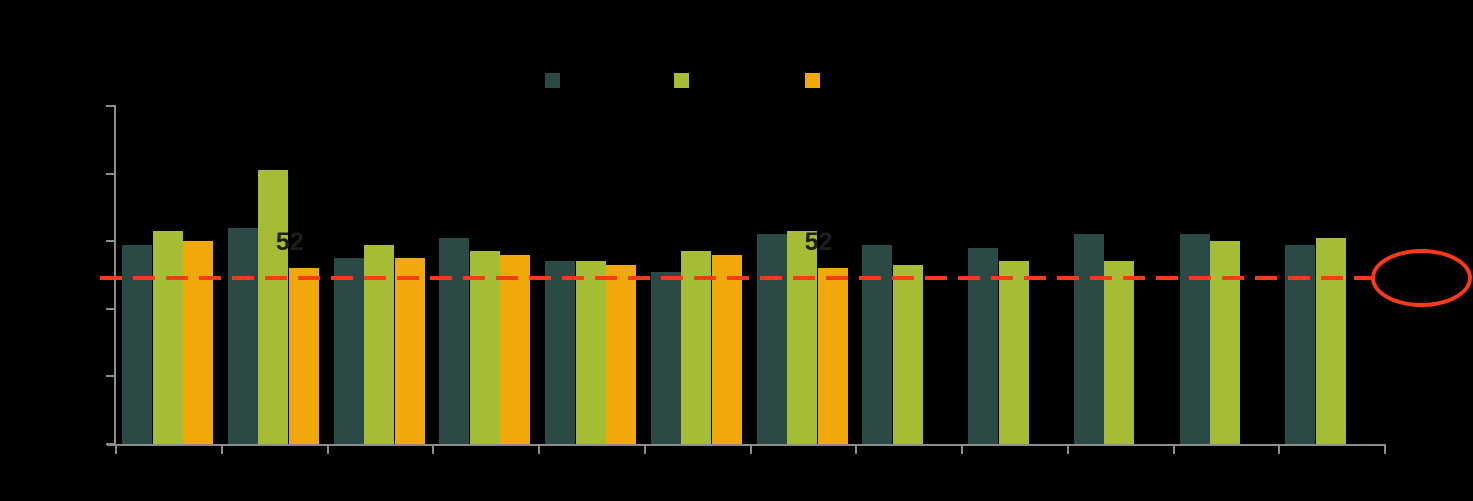  Describe the element at coordinates (812, 80) in the screenshot. I see `legend-swatch-series-3-icon` at that location.